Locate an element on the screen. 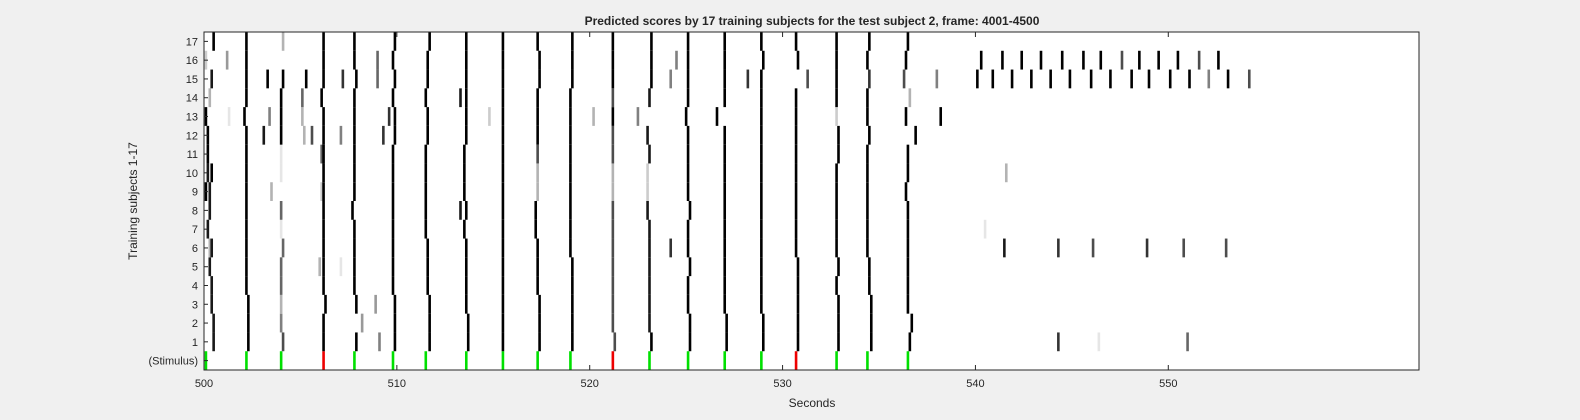  y-tick-label: 1 is located at coordinates (195, 343).